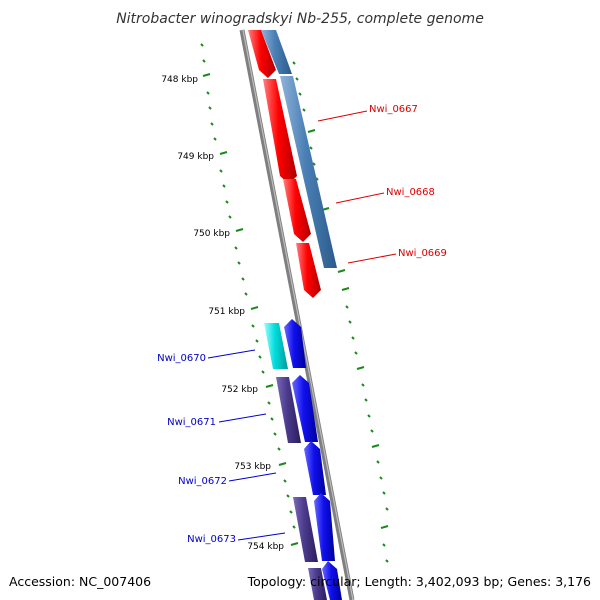 Image resolution: width=600 pixels, height=600 pixels. What do you see at coordinates (191, 422) in the screenshot?
I see `gene-label-nwi-0671: Nwi_0671` at bounding box center [191, 422].